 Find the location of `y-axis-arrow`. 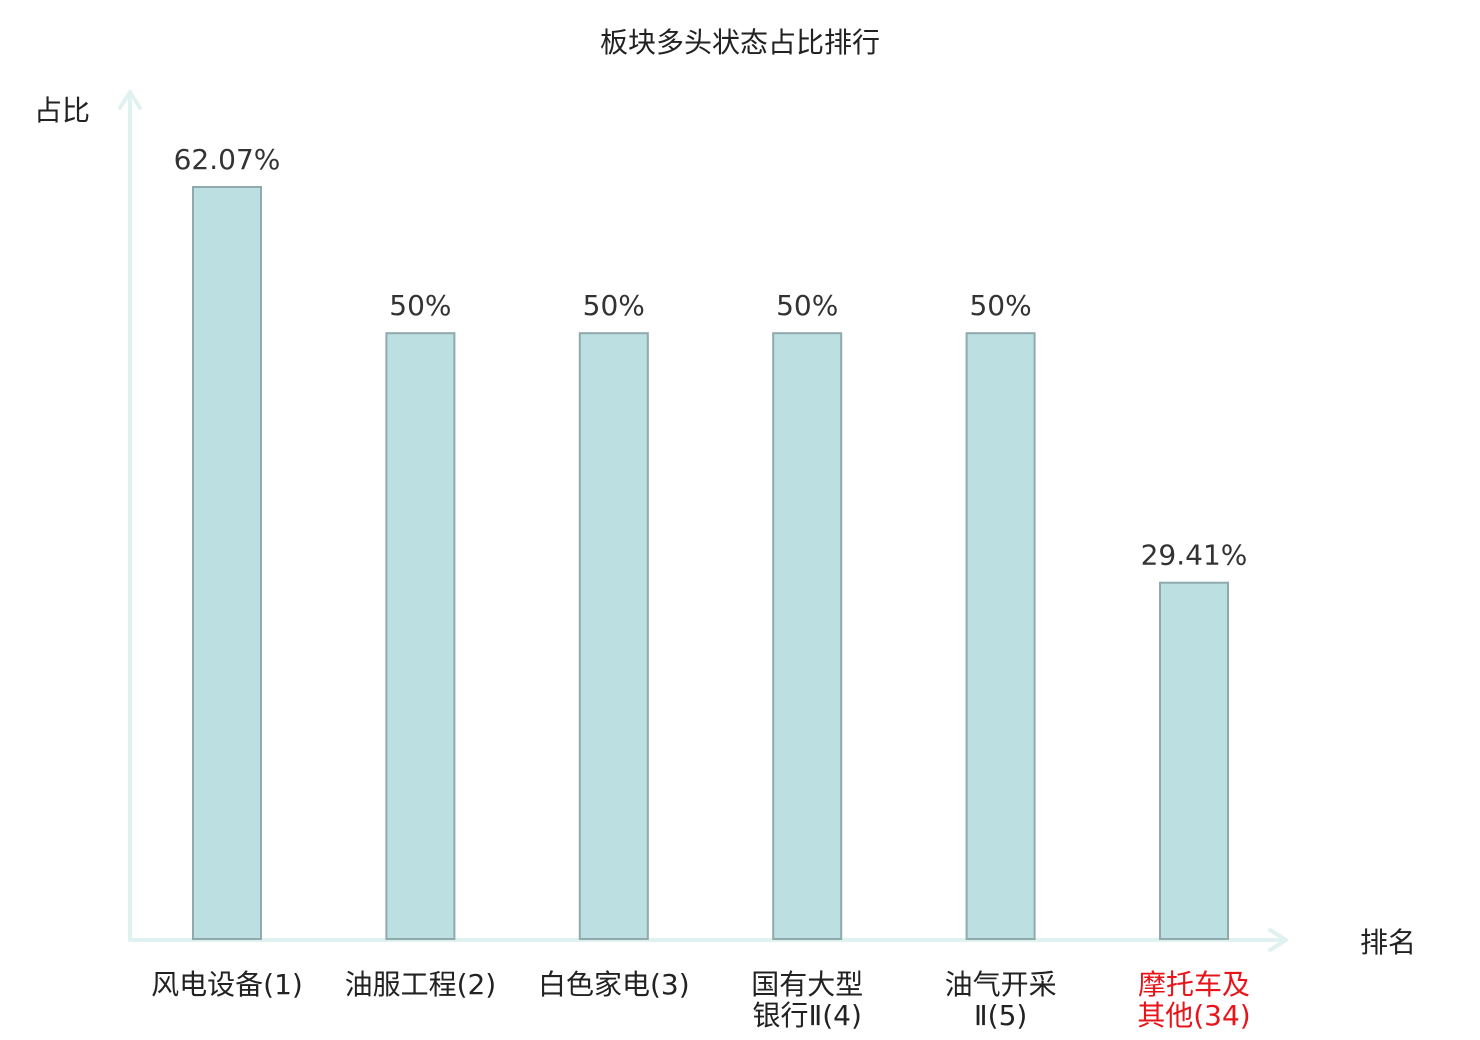

y-axis-arrow is located at coordinates (130, 100).